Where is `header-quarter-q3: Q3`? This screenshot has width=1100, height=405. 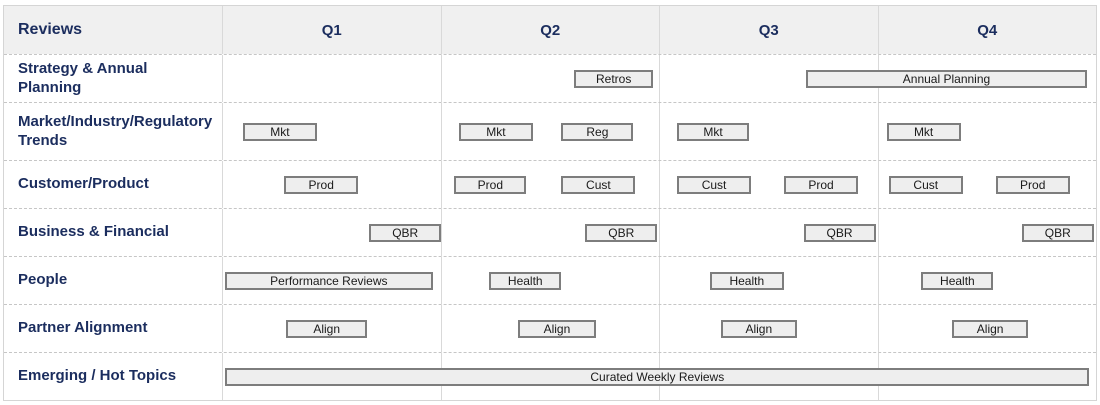 header-quarter-q3: Q3 is located at coordinates (769, 30).